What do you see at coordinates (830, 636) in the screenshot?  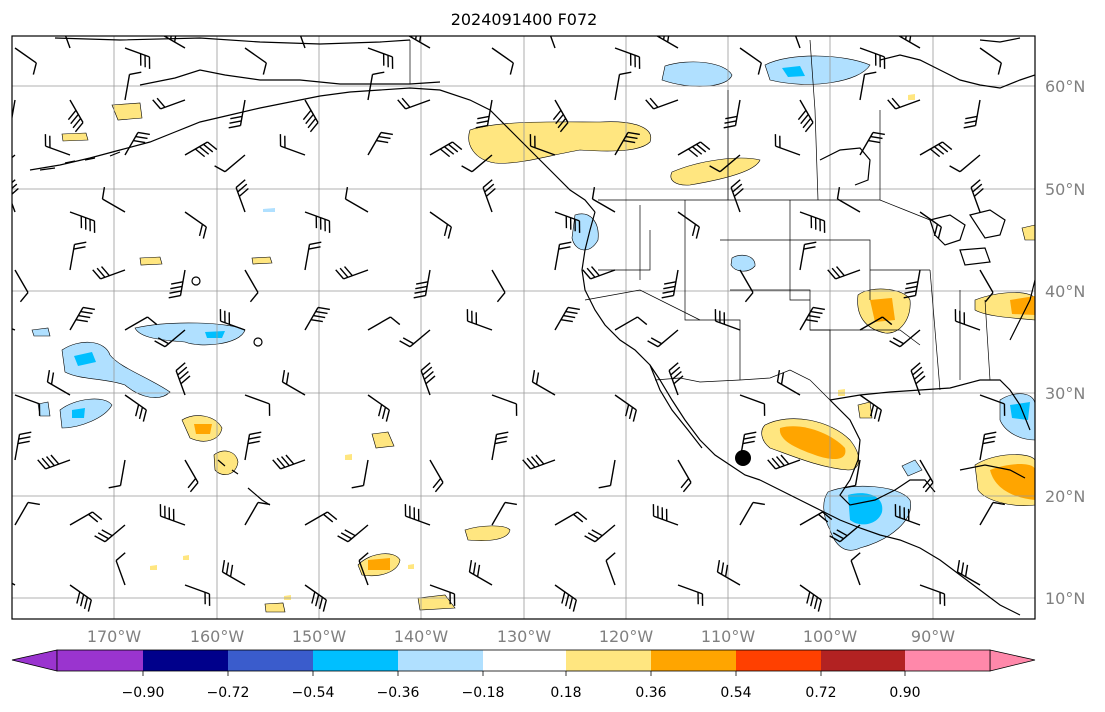 I see `lon-label: 100°W` at bounding box center [830, 636].